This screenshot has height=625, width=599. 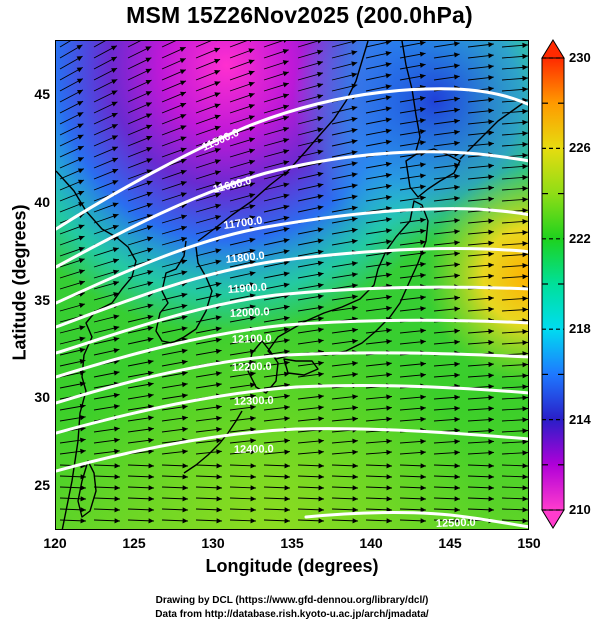 What do you see at coordinates (292, 543) in the screenshot?
I see `x-tick-label: 135` at bounding box center [292, 543].